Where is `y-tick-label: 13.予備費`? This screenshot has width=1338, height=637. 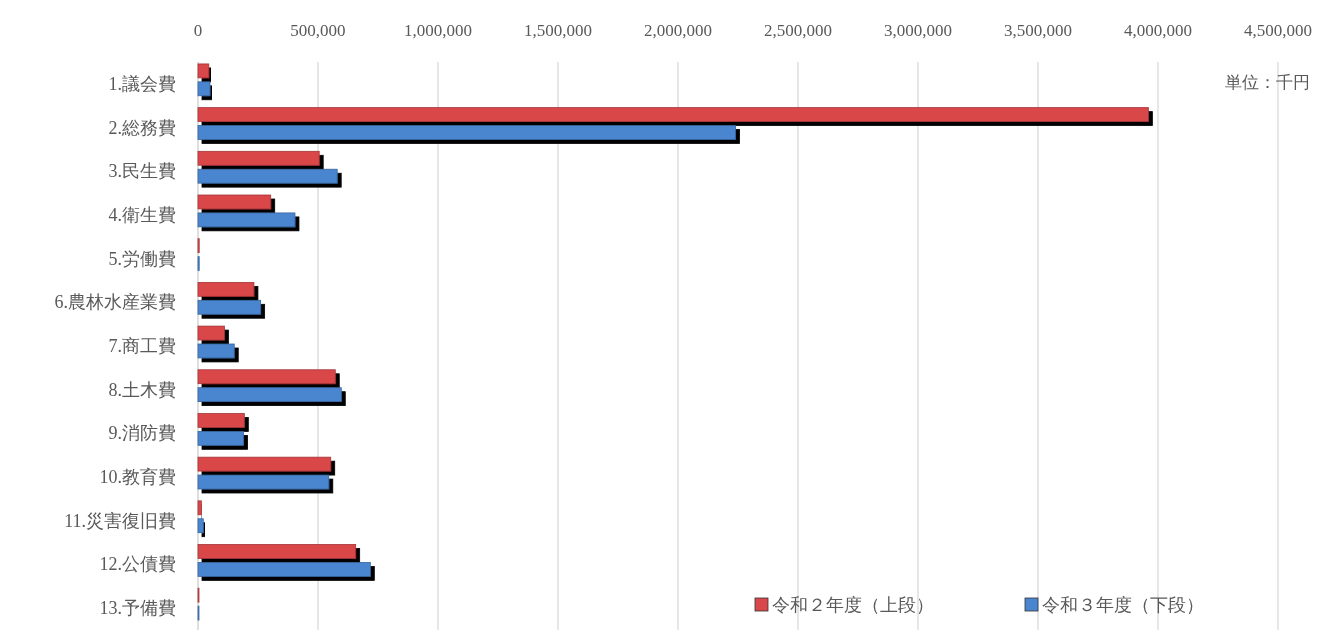 y-tick-label: 13.予備費 is located at coordinates (137, 608).